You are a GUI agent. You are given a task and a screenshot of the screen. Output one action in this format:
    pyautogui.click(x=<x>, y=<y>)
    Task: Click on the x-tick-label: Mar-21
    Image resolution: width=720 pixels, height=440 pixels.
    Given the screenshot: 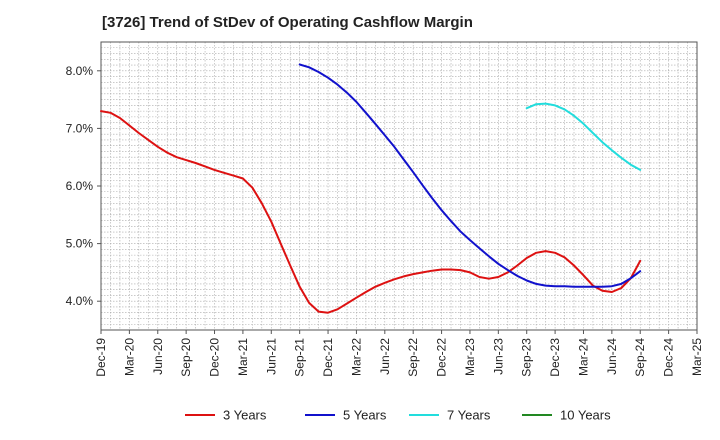 What is the action you would take?
    pyautogui.click(x=243, y=357)
    